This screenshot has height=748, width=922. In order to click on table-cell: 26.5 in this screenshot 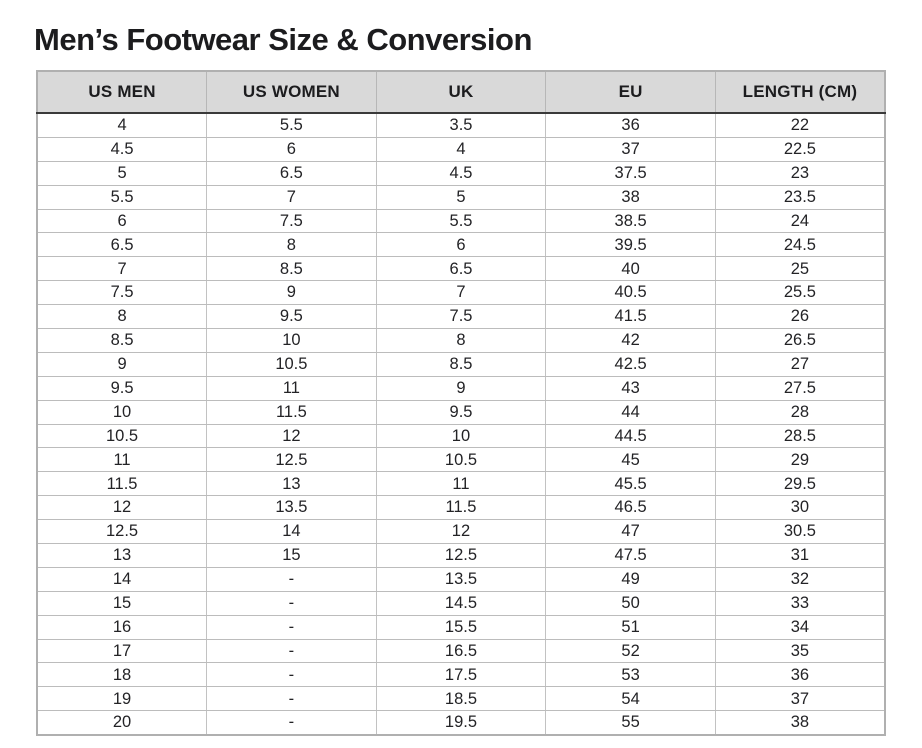, I will do `click(800, 340)`.